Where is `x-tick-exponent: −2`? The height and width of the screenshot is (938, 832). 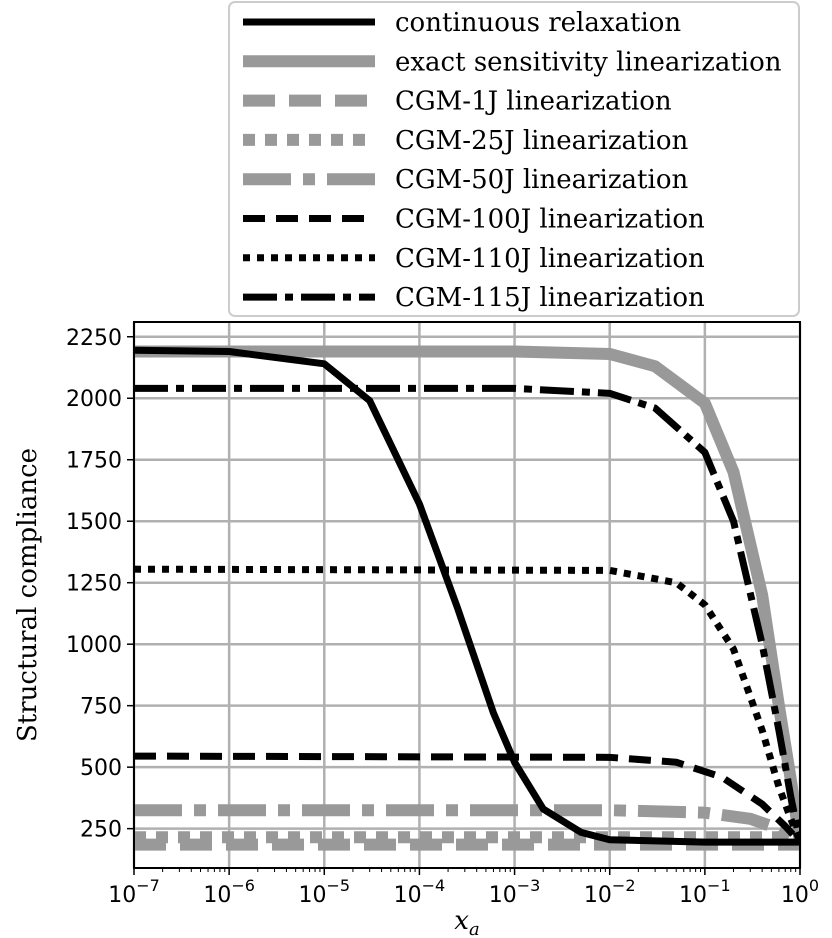 x-tick-exponent: −2 is located at coordinates (624, 885).